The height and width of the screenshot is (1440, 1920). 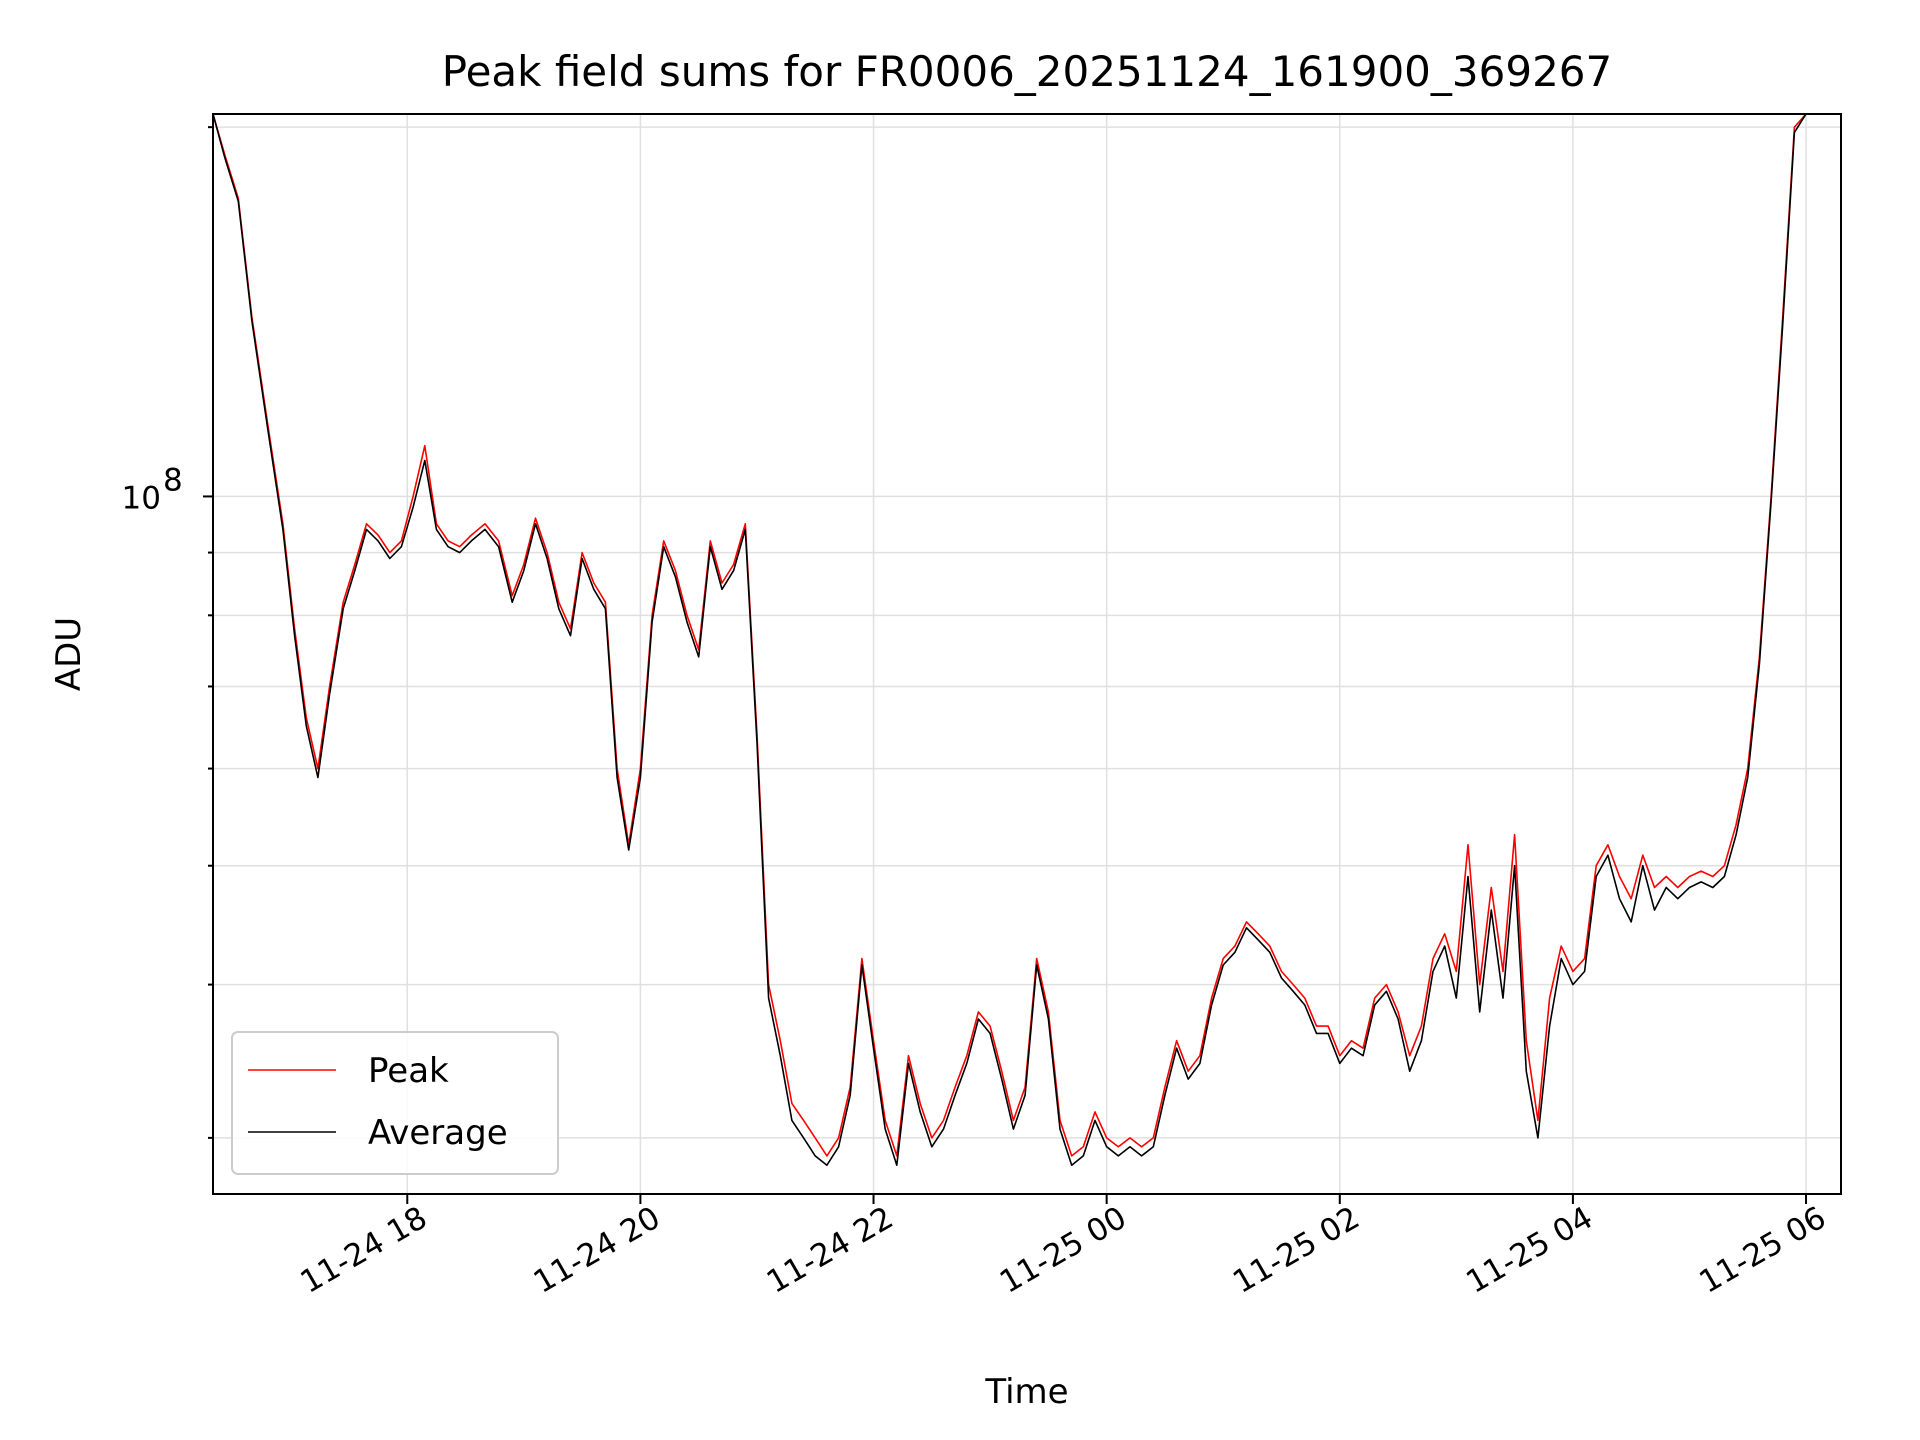 I want to click on legend-average-label: Average, so click(x=438, y=1133).